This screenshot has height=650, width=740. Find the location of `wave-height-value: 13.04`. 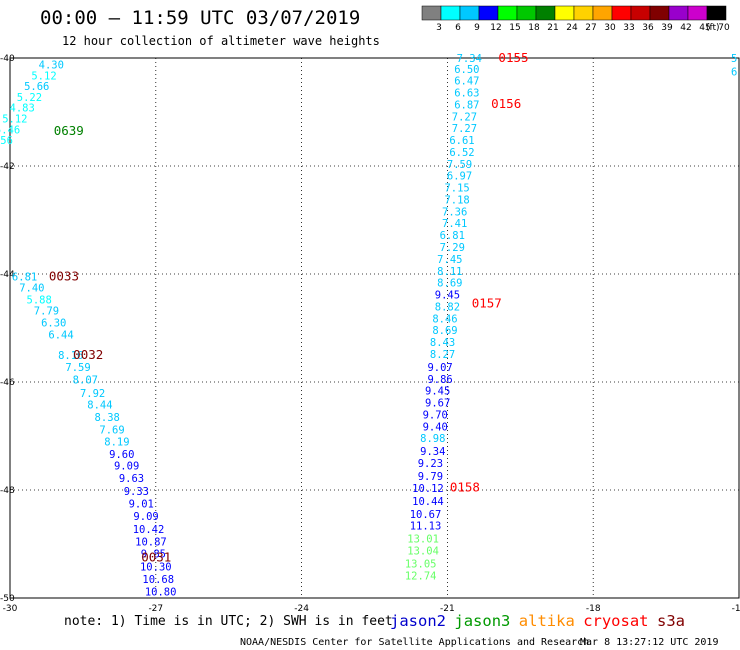

wave-height-value: 13.04 is located at coordinates (423, 551).